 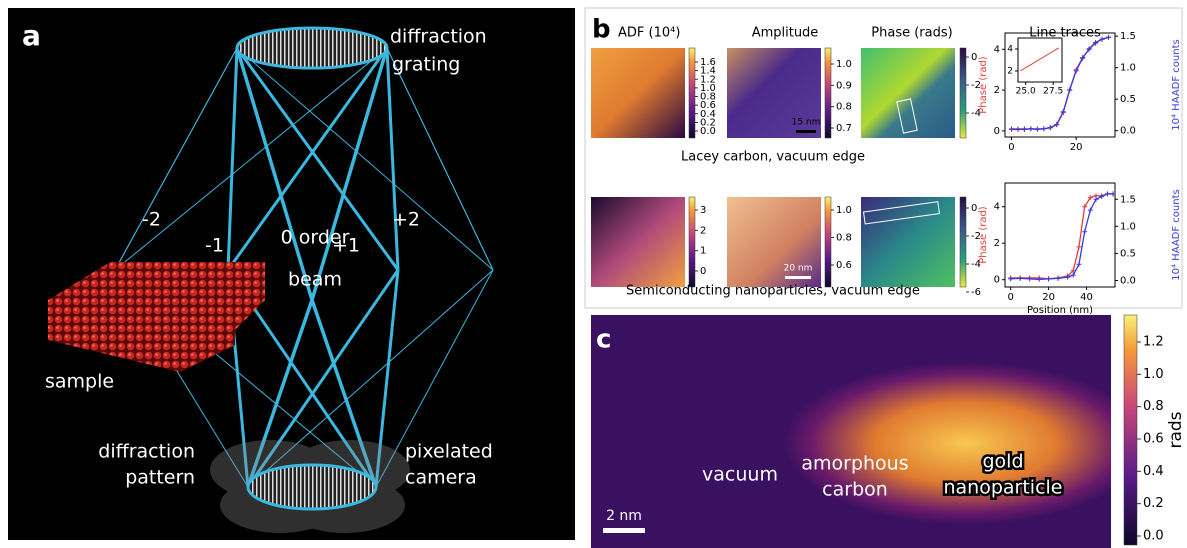 What do you see at coordinates (146, 452) in the screenshot?
I see `label: diffraction` at bounding box center [146, 452].